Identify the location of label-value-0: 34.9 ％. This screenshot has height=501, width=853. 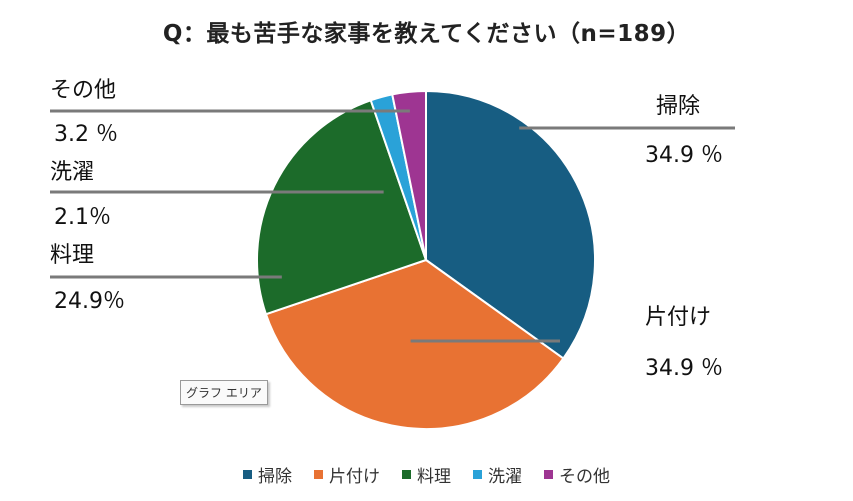
(684, 155).